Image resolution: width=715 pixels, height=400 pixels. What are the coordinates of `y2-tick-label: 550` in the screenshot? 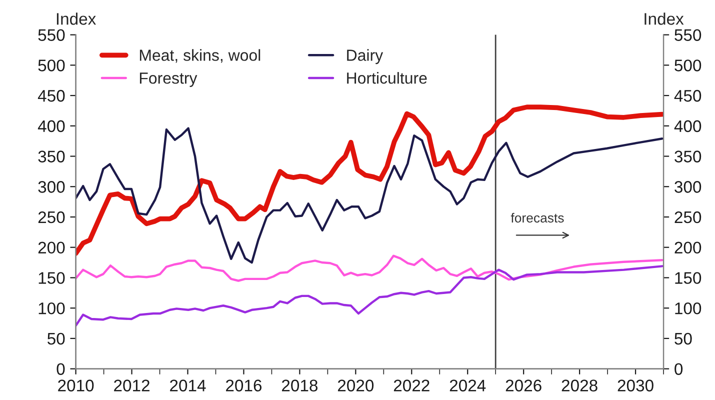 It's located at (688, 35).